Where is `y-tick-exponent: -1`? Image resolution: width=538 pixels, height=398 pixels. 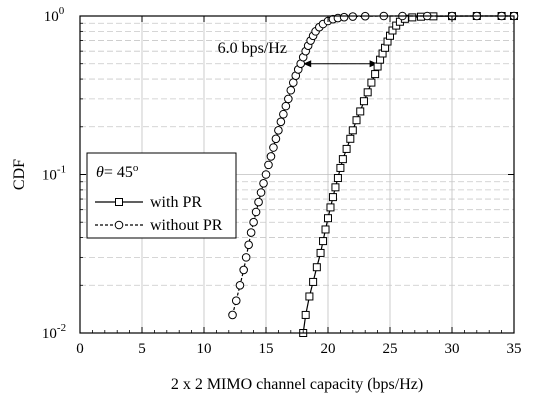
y-tick-exponent: -1 is located at coordinates (61, 170).